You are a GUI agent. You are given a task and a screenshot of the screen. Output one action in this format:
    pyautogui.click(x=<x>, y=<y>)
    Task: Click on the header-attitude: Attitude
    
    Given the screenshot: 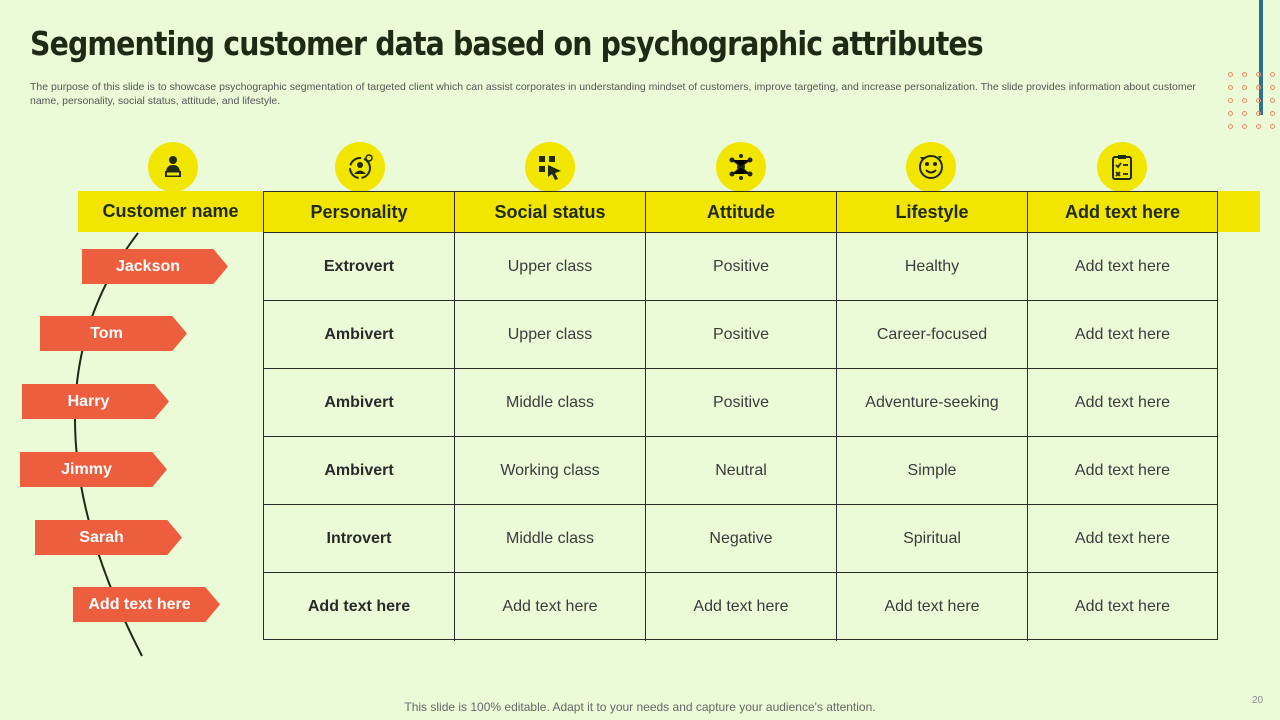 What is the action you would take?
    pyautogui.click(x=741, y=211)
    